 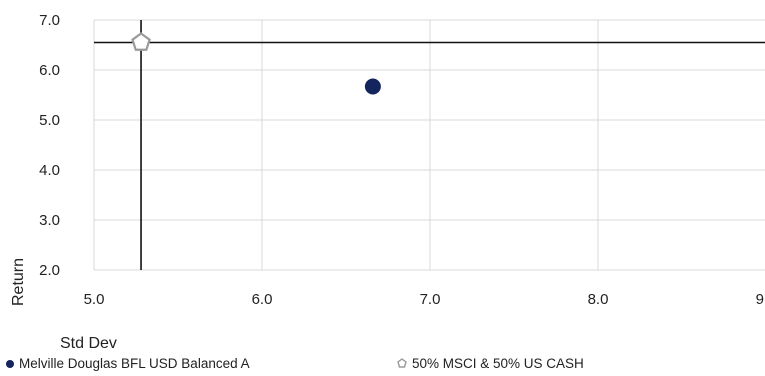 I want to click on y-axis-title: Return, so click(x=18, y=282).